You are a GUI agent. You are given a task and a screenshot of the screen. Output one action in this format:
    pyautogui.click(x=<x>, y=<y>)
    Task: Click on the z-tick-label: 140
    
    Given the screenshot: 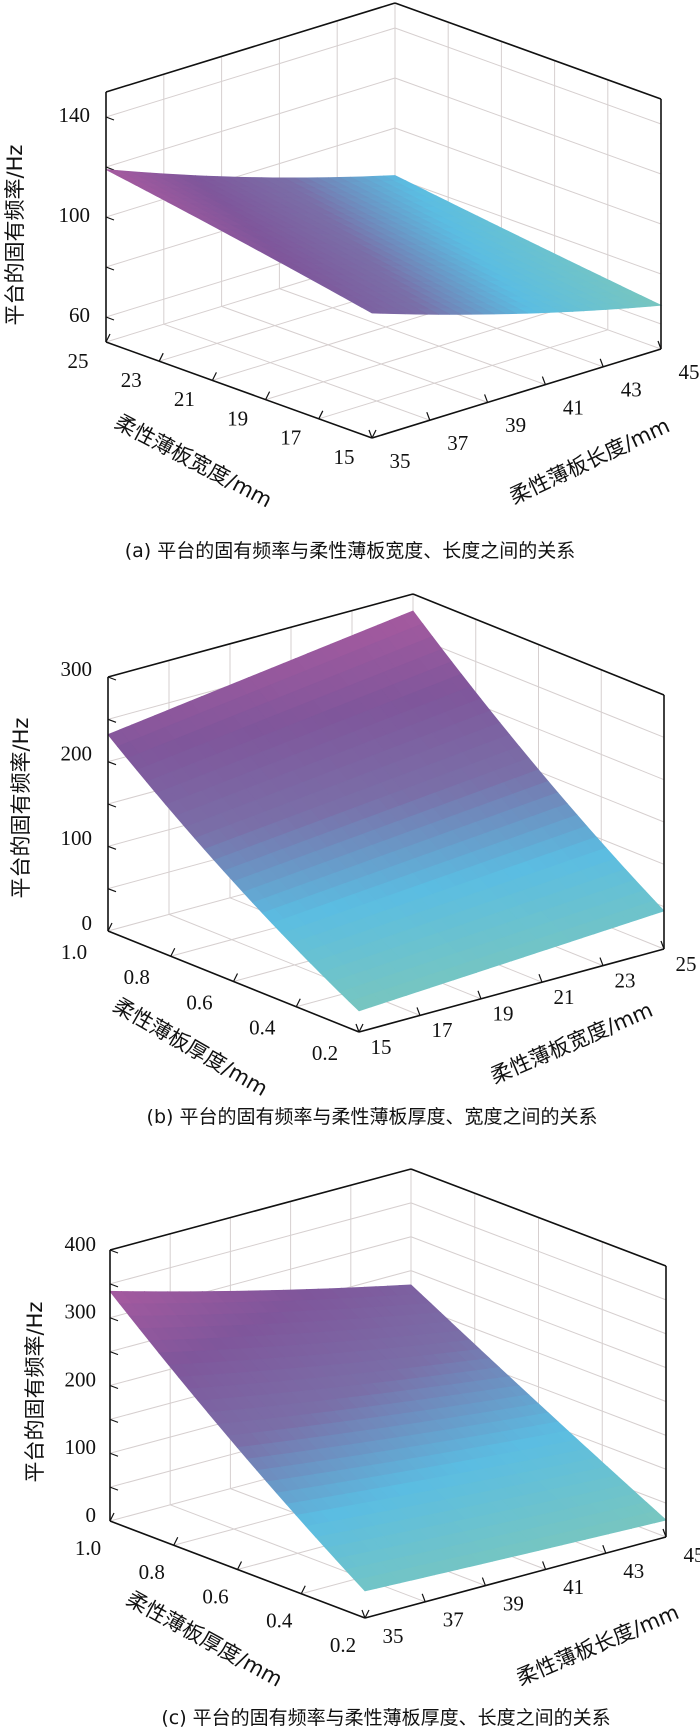 What is the action you would take?
    pyautogui.click(x=75, y=115)
    